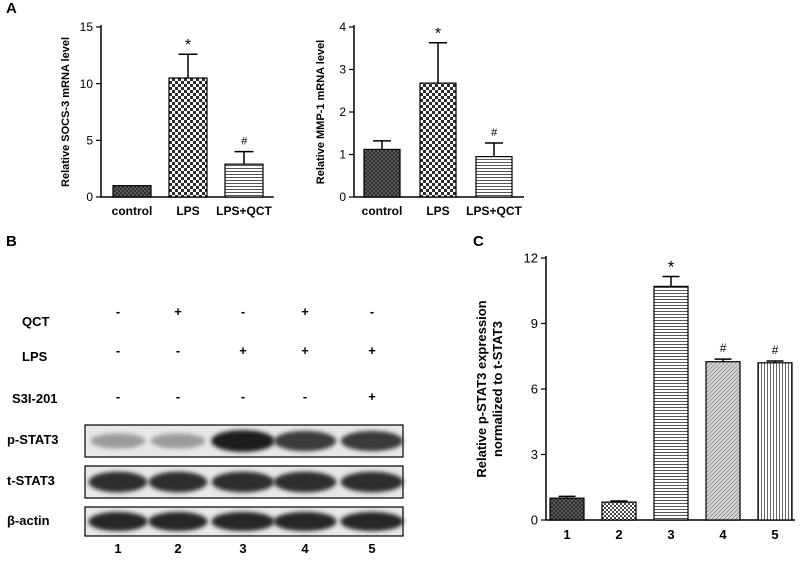 The width and height of the screenshot is (800, 562). What do you see at coordinates (566, 534) in the screenshot?
I see `category-label: 1` at bounding box center [566, 534].